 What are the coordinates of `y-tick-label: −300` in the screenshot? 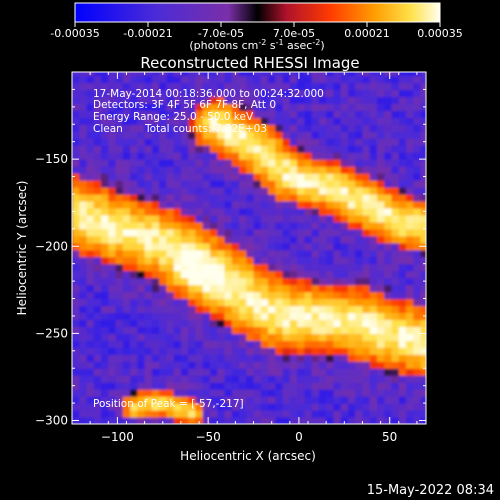 It's located at (51, 421).